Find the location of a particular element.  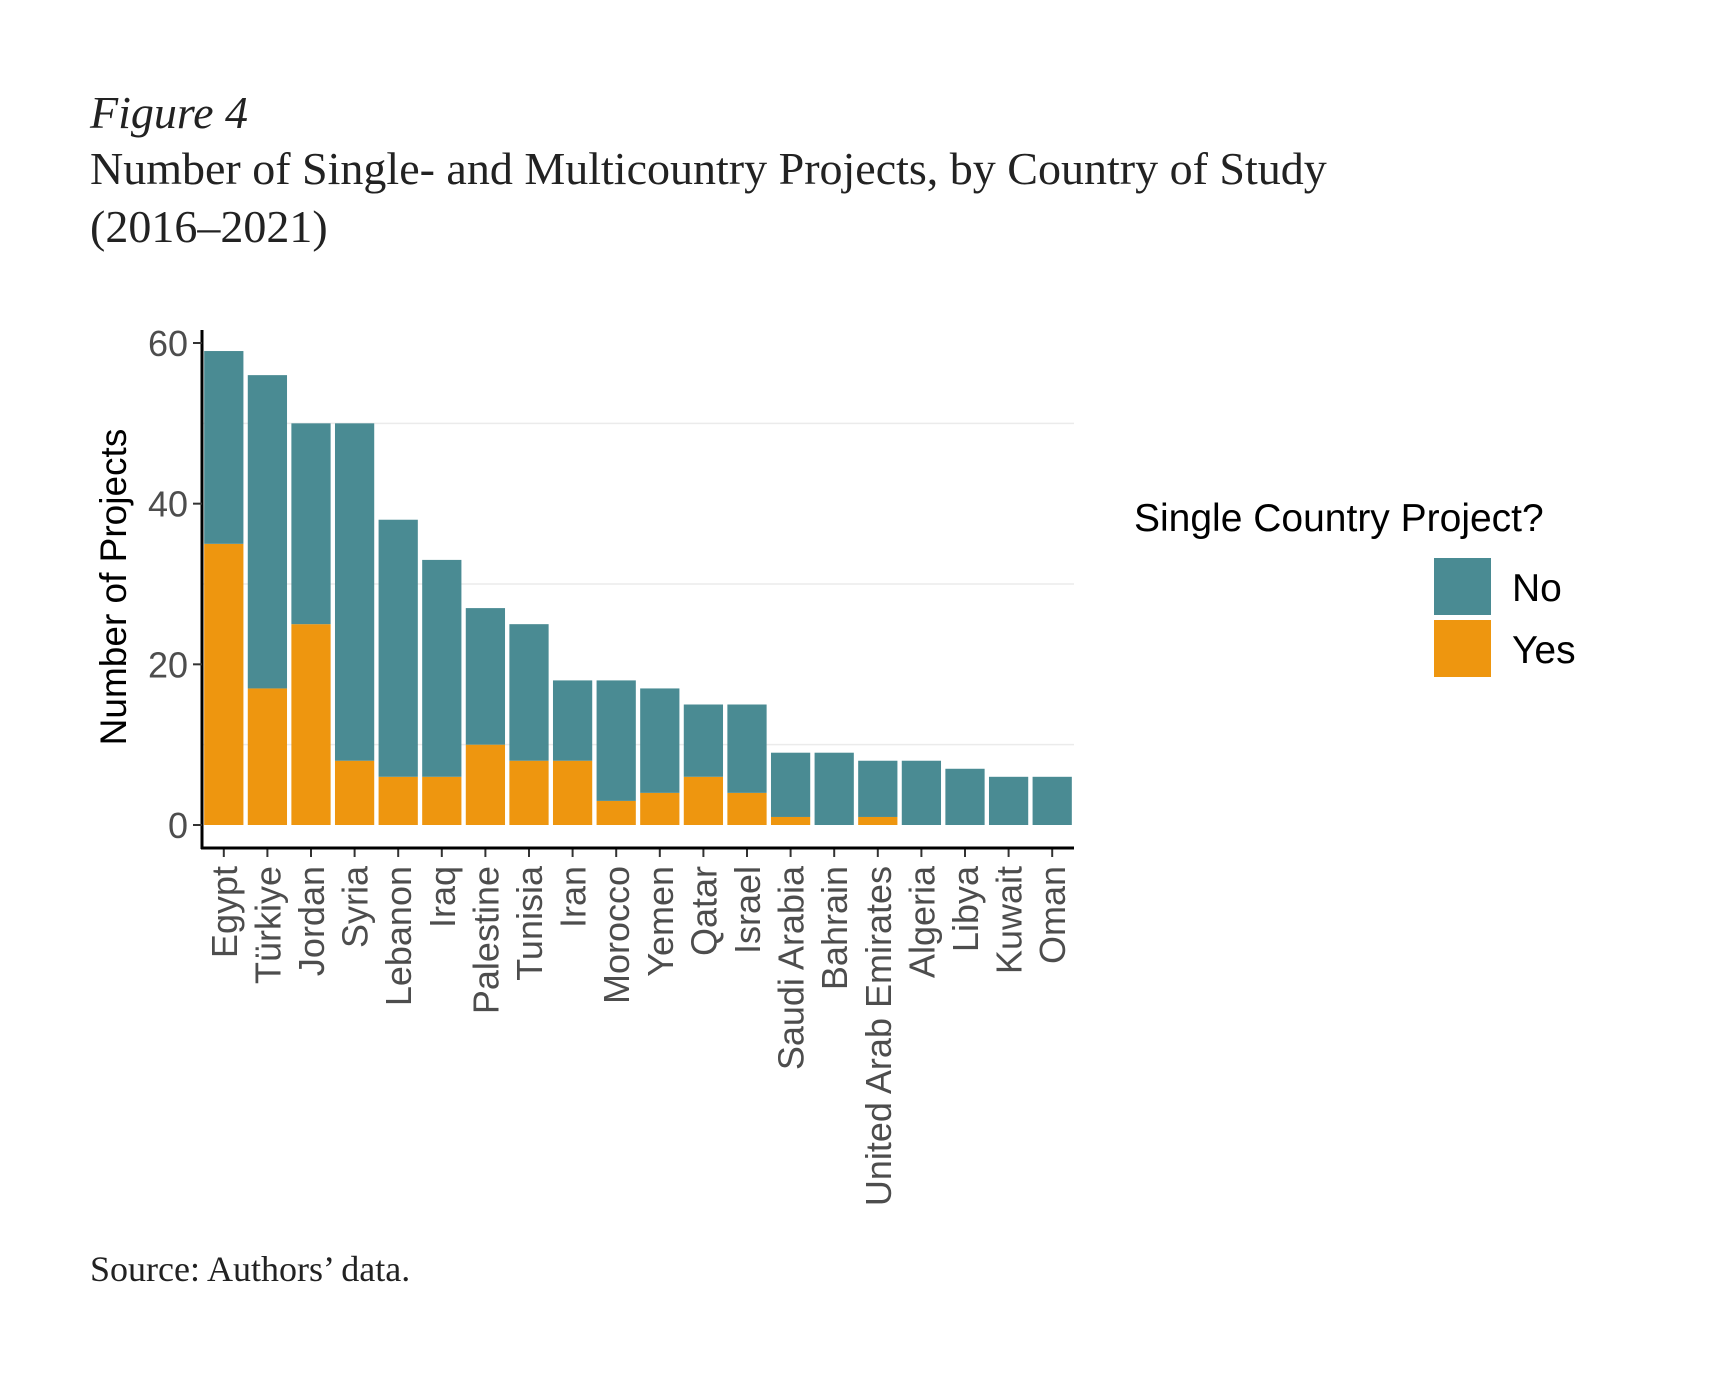

figure-title-line2: (2016–2021) is located at coordinates (209, 226).